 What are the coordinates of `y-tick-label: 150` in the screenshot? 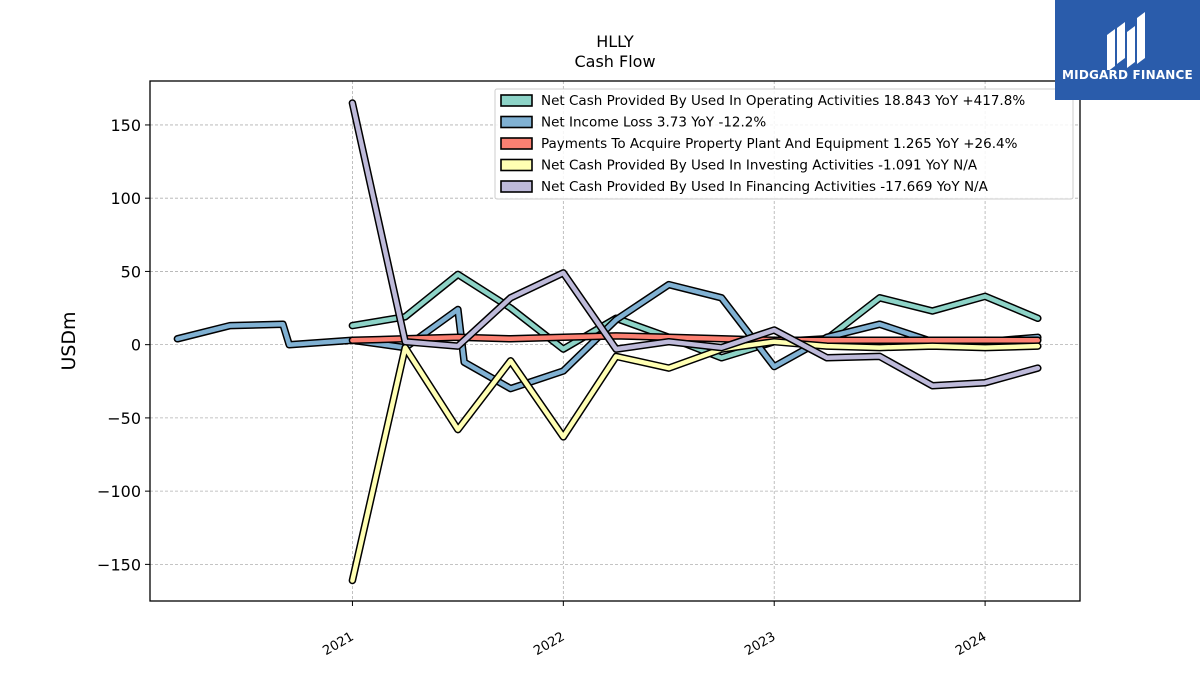 It's located at (125, 125).